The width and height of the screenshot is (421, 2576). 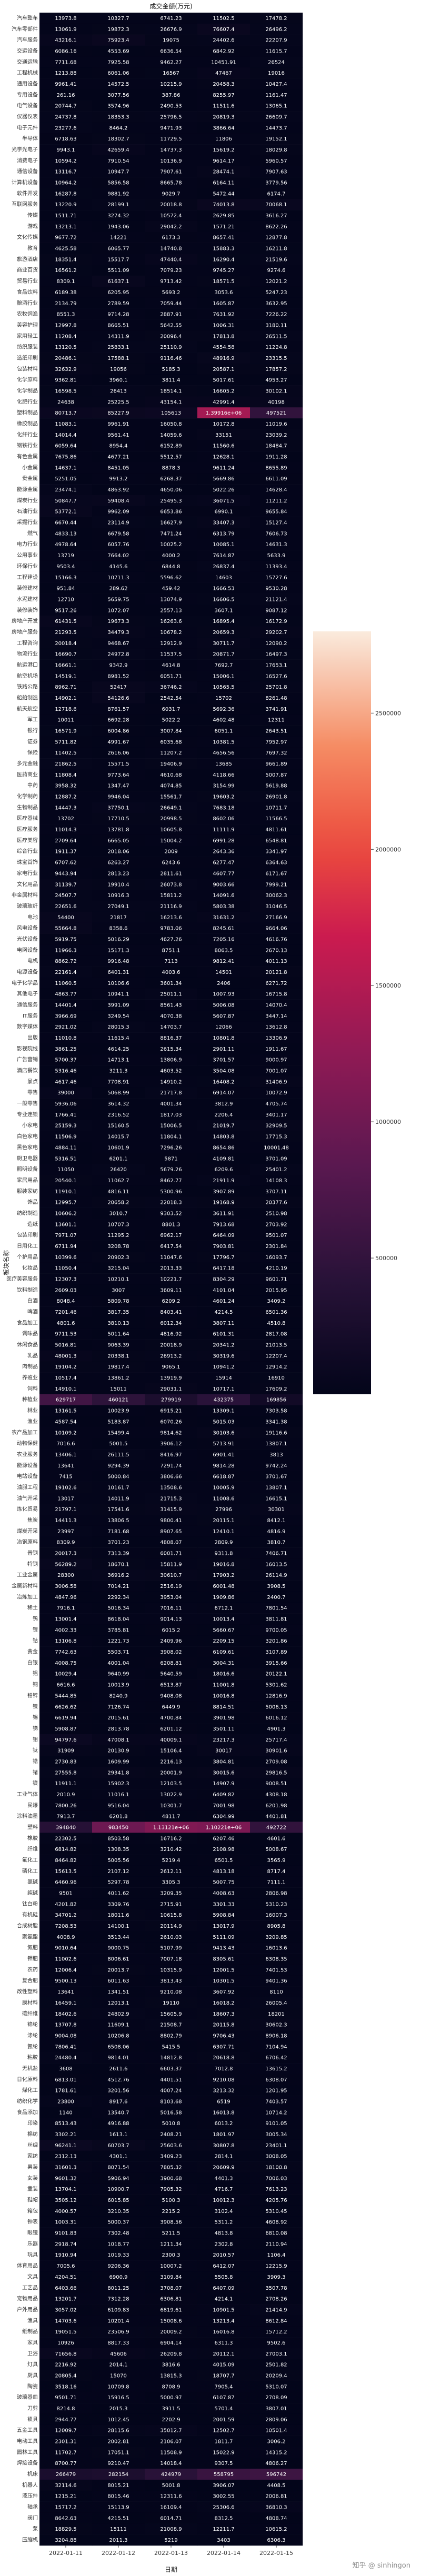 What do you see at coordinates (223, 337) in the screenshot?
I see `cell-value-label: 17813.8` at bounding box center [223, 337].